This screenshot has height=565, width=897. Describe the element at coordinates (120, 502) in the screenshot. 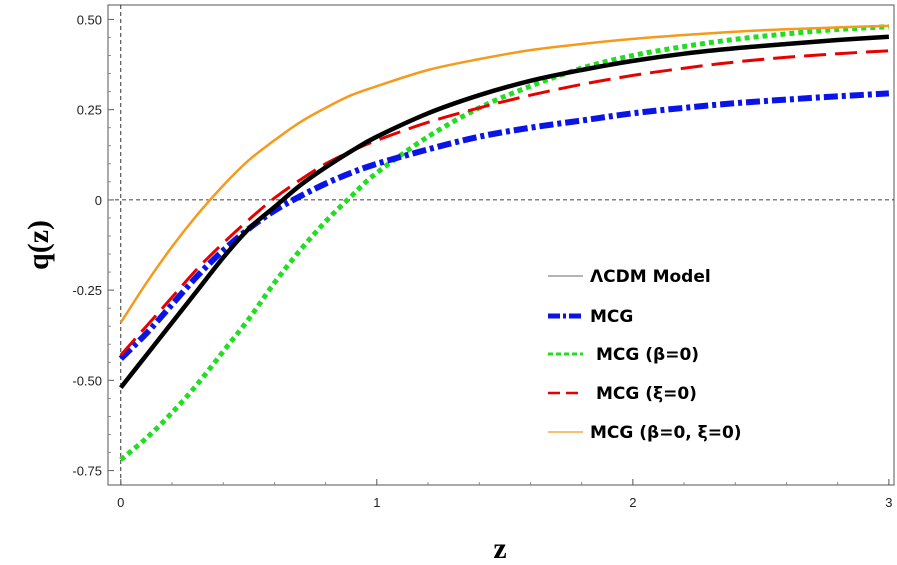

I see `x-tick-label: 0` at that location.